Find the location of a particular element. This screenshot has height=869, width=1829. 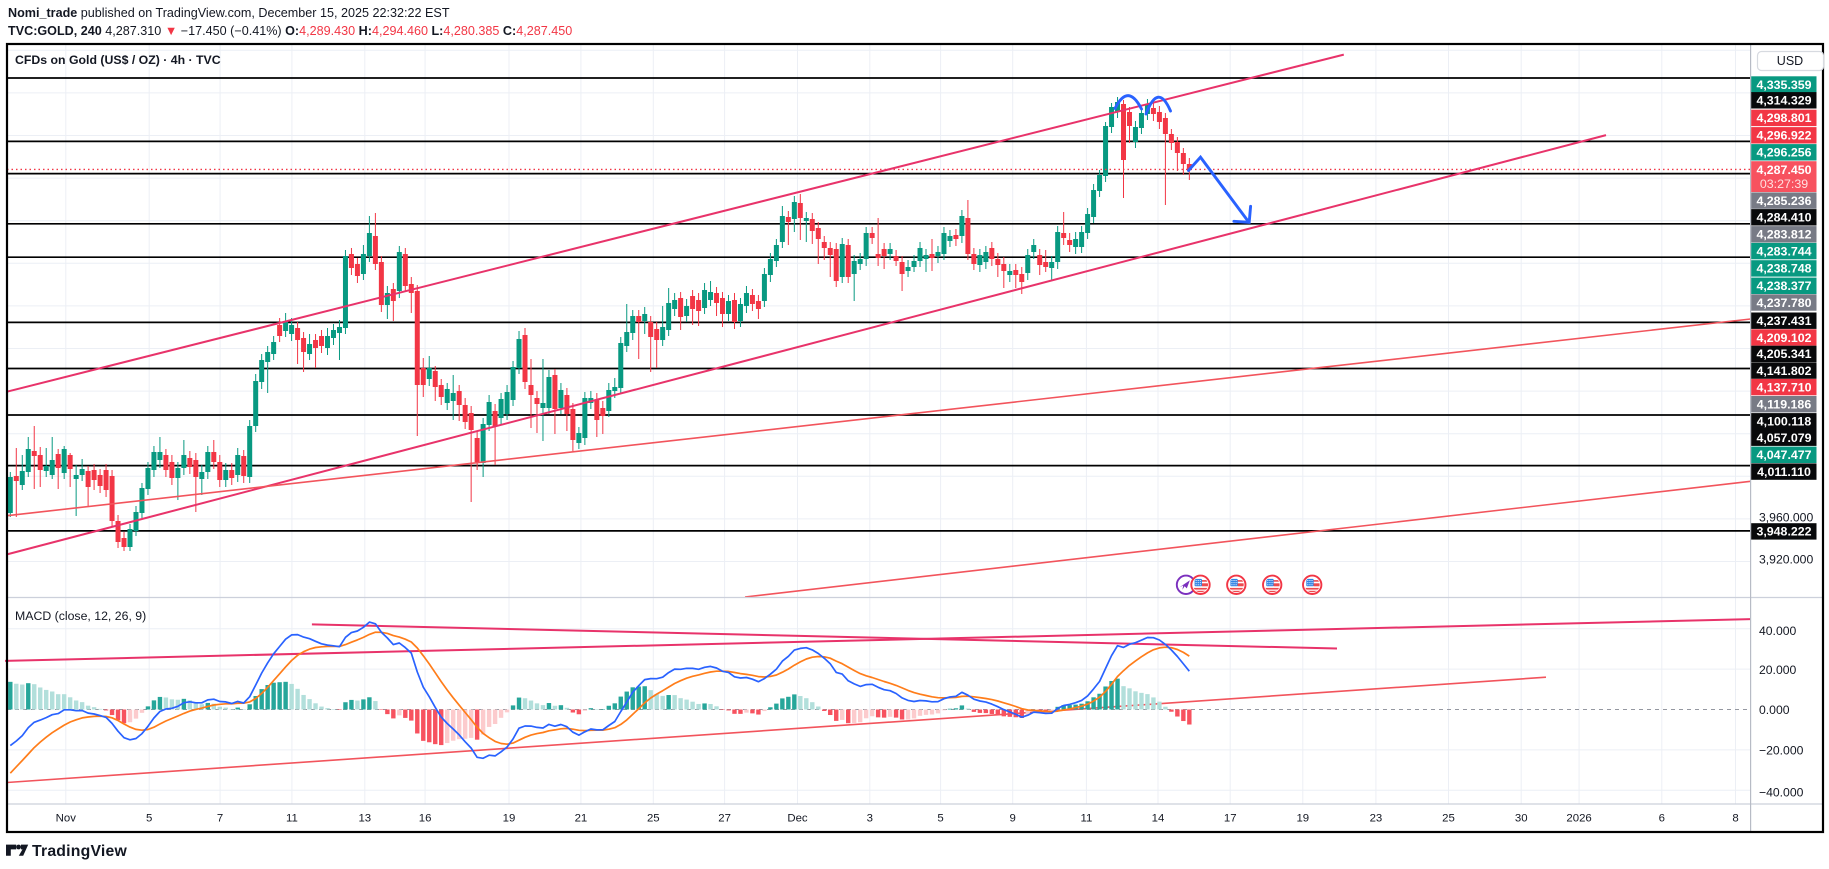

svg-text: USD is located at coordinates (1790, 61).